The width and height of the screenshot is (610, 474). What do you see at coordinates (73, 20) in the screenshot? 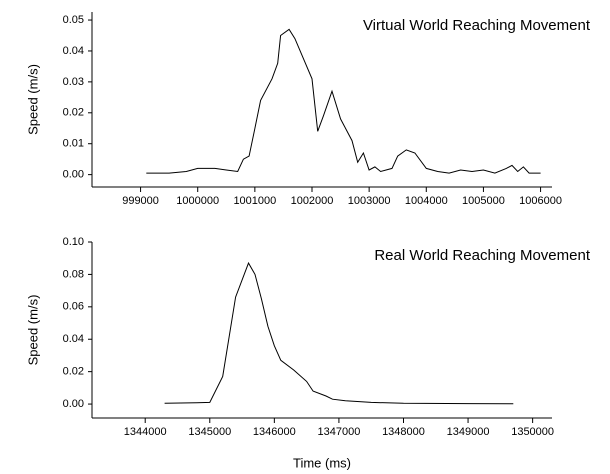
I see `y-tick-label: 0.05` at bounding box center [73, 20].